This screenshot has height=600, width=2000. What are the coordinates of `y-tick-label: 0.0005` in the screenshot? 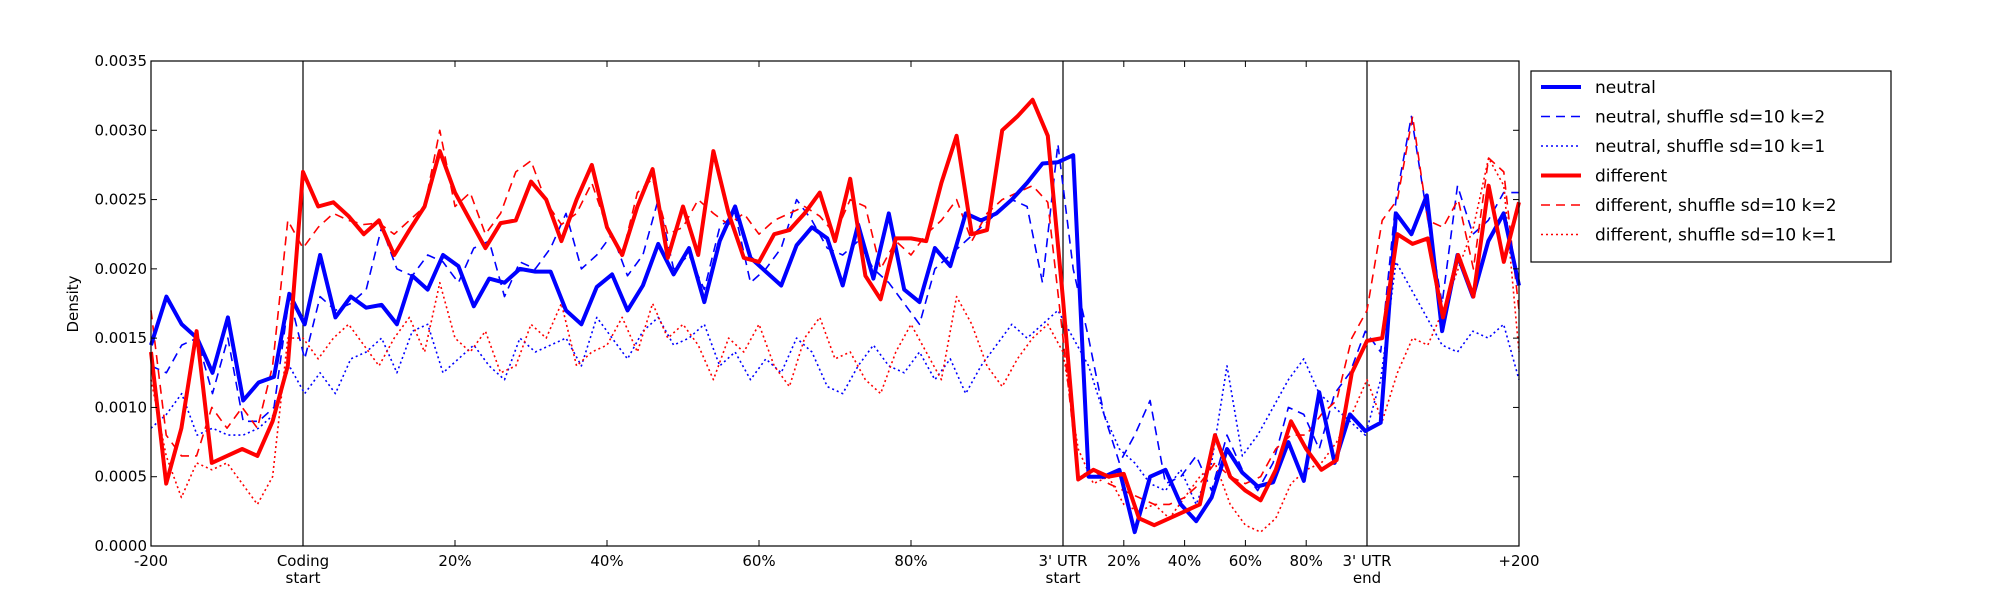 It's located at (121, 477).